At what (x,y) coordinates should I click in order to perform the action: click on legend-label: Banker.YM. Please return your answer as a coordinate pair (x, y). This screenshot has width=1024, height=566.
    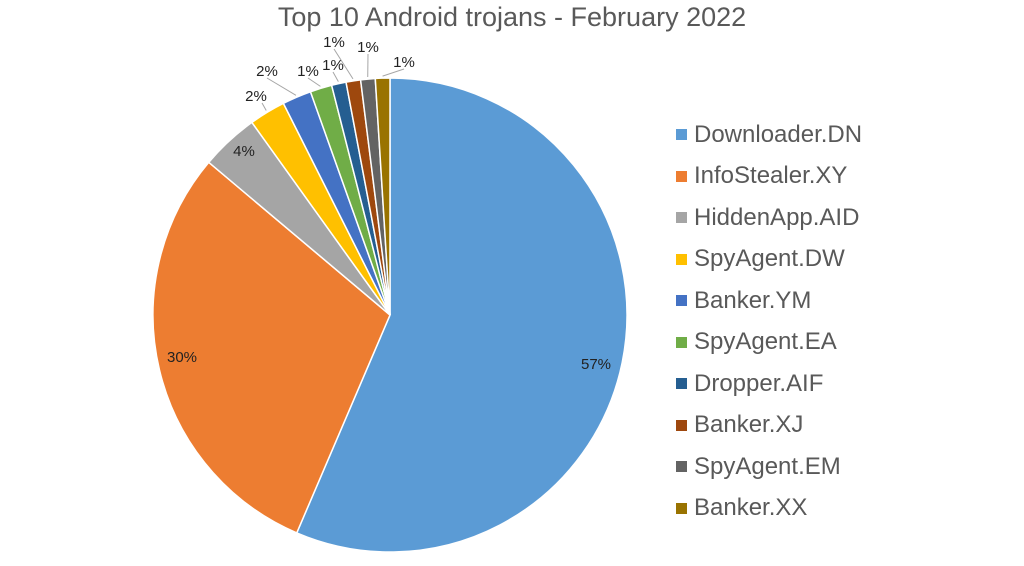
    Looking at the image, I should click on (753, 300).